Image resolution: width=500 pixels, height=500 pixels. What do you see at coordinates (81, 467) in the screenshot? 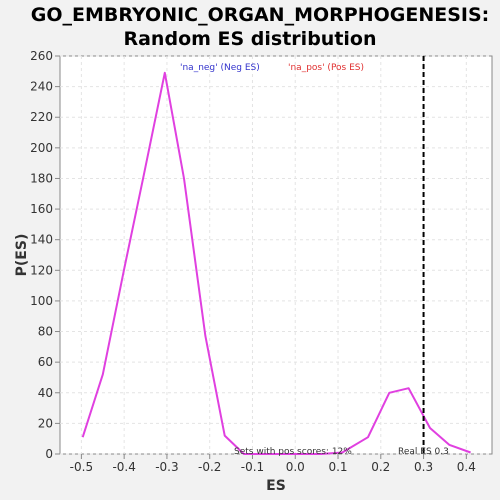
I see `x-tick-label: -0.5` at bounding box center [81, 467].